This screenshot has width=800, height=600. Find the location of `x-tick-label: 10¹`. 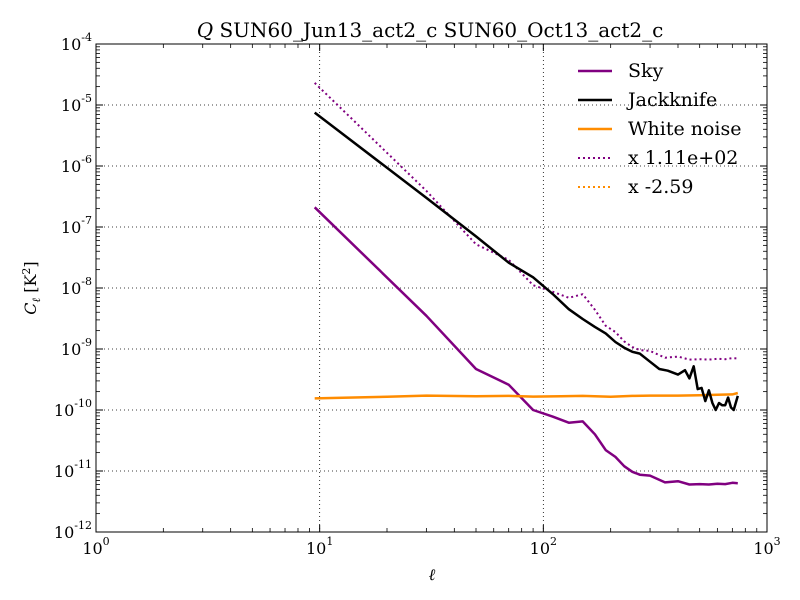

x-tick-label: 10¹ is located at coordinates (319, 546).